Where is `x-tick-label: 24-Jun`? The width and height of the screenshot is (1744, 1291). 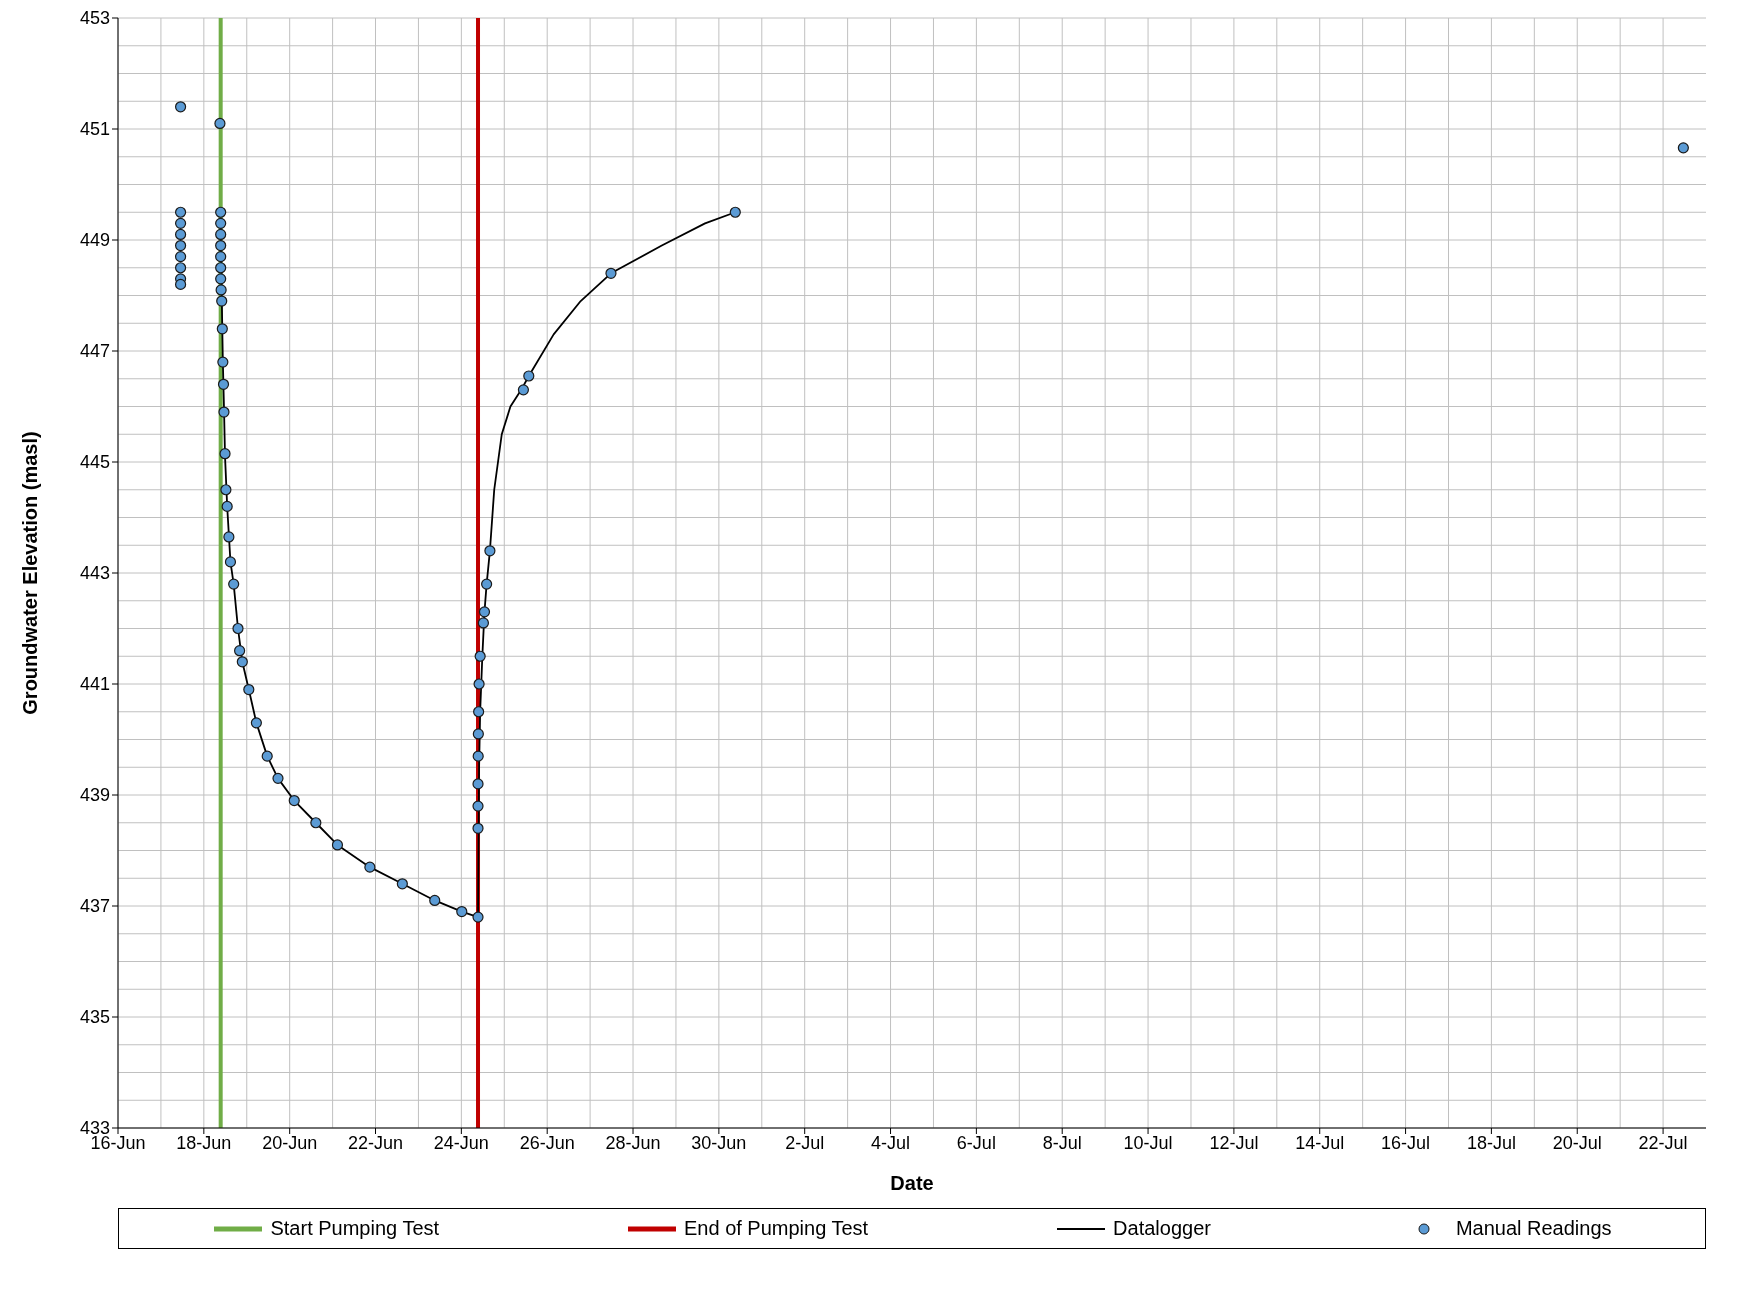 x-tick-label: 24-Jun is located at coordinates (461, 1142).